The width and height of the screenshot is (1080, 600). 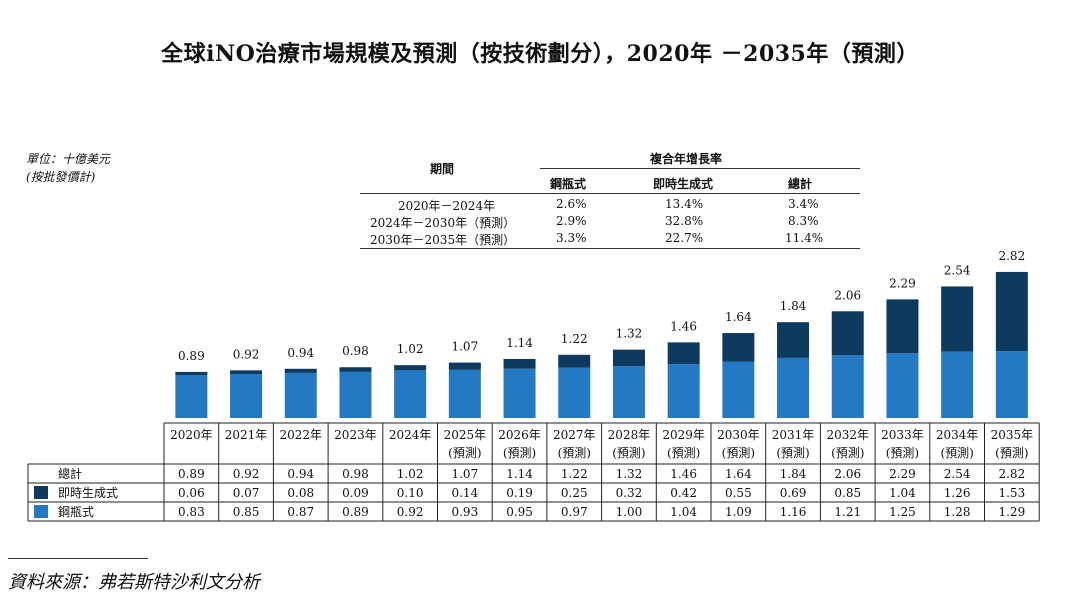 What do you see at coordinates (738, 317) in the screenshot?
I see `total-data-label: 1.64` at bounding box center [738, 317].